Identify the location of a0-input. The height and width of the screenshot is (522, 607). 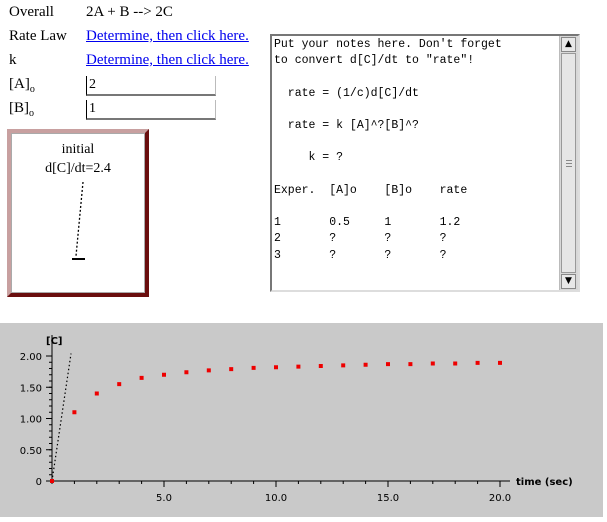
(151, 86).